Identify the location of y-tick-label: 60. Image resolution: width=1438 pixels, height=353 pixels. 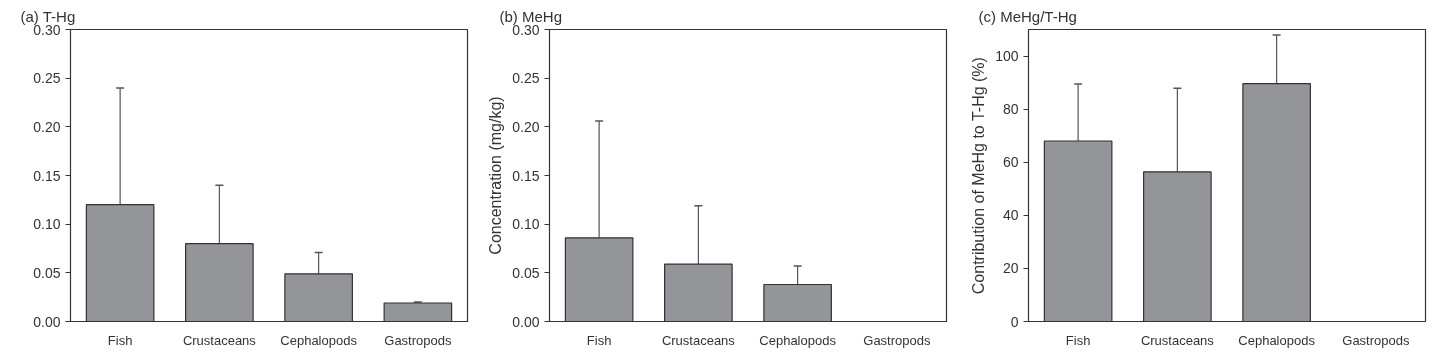
(1010, 162).